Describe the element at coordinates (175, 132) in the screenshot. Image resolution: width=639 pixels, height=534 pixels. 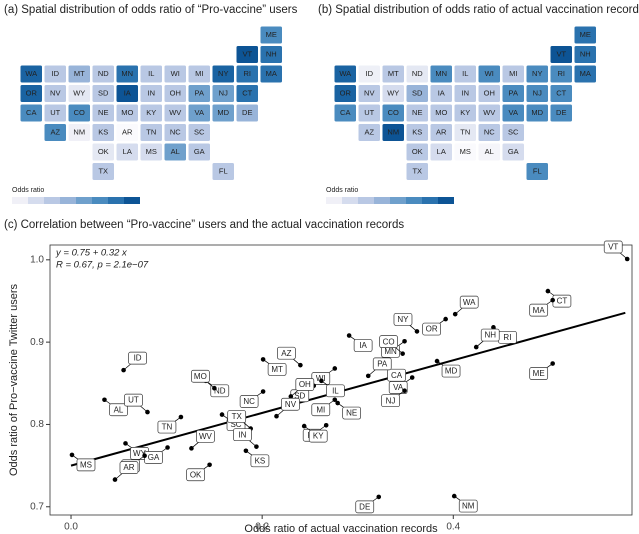
I see `state-label: NC` at that location.